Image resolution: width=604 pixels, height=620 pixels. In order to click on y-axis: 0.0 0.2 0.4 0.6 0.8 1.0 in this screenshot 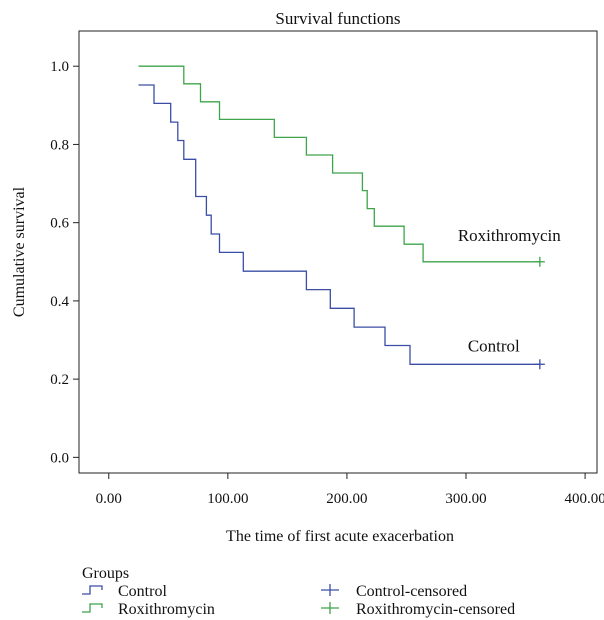, I will do `click(64, 262)`.